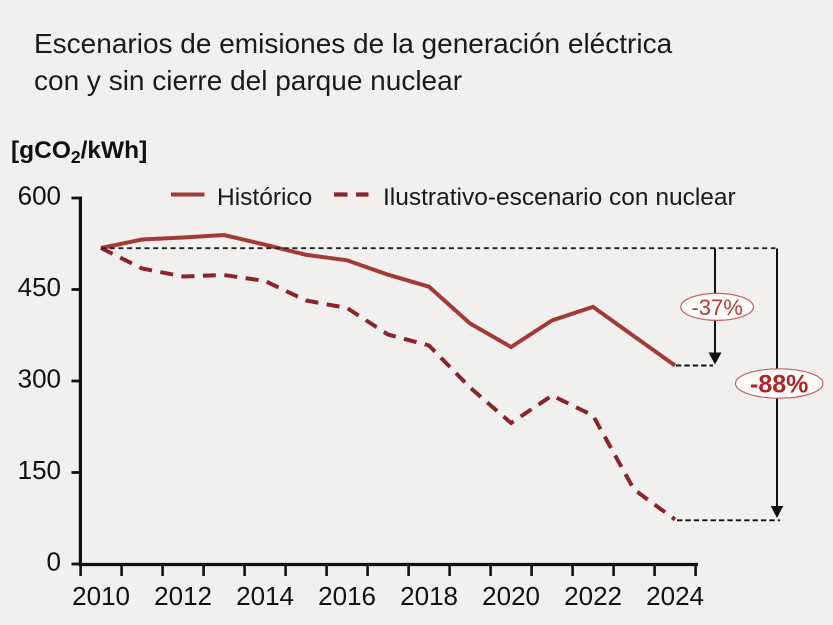  What do you see at coordinates (779, 385) in the screenshot?
I see `svg-text: -88%` at bounding box center [779, 385].